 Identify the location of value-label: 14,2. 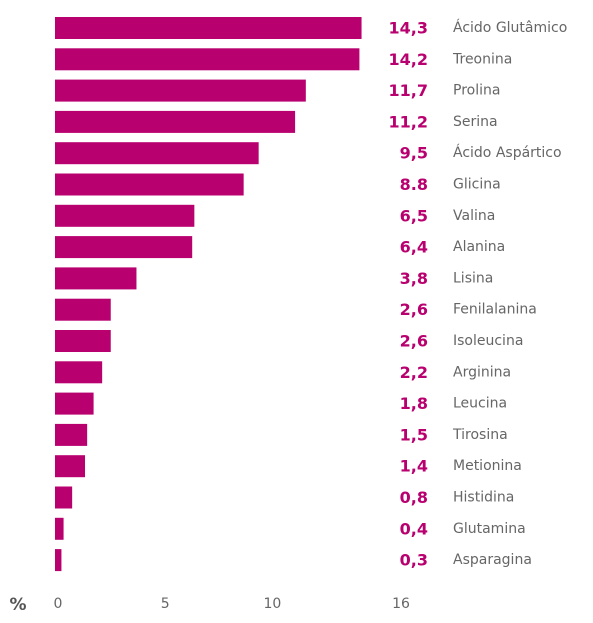
(408, 59).